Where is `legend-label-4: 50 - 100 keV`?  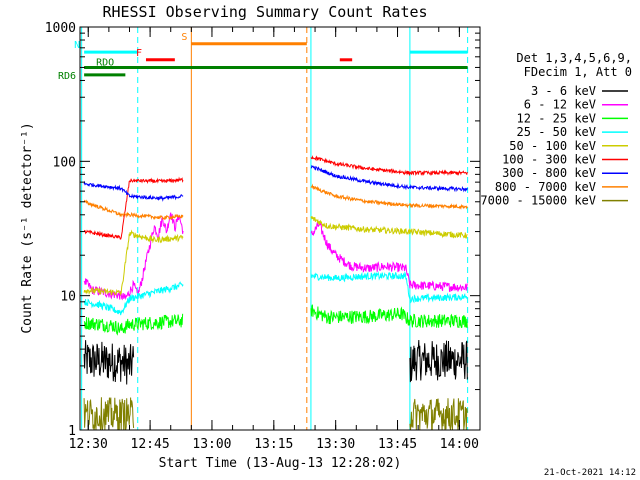 legend-label-4: 50 - 100 keV is located at coordinates (552, 146).